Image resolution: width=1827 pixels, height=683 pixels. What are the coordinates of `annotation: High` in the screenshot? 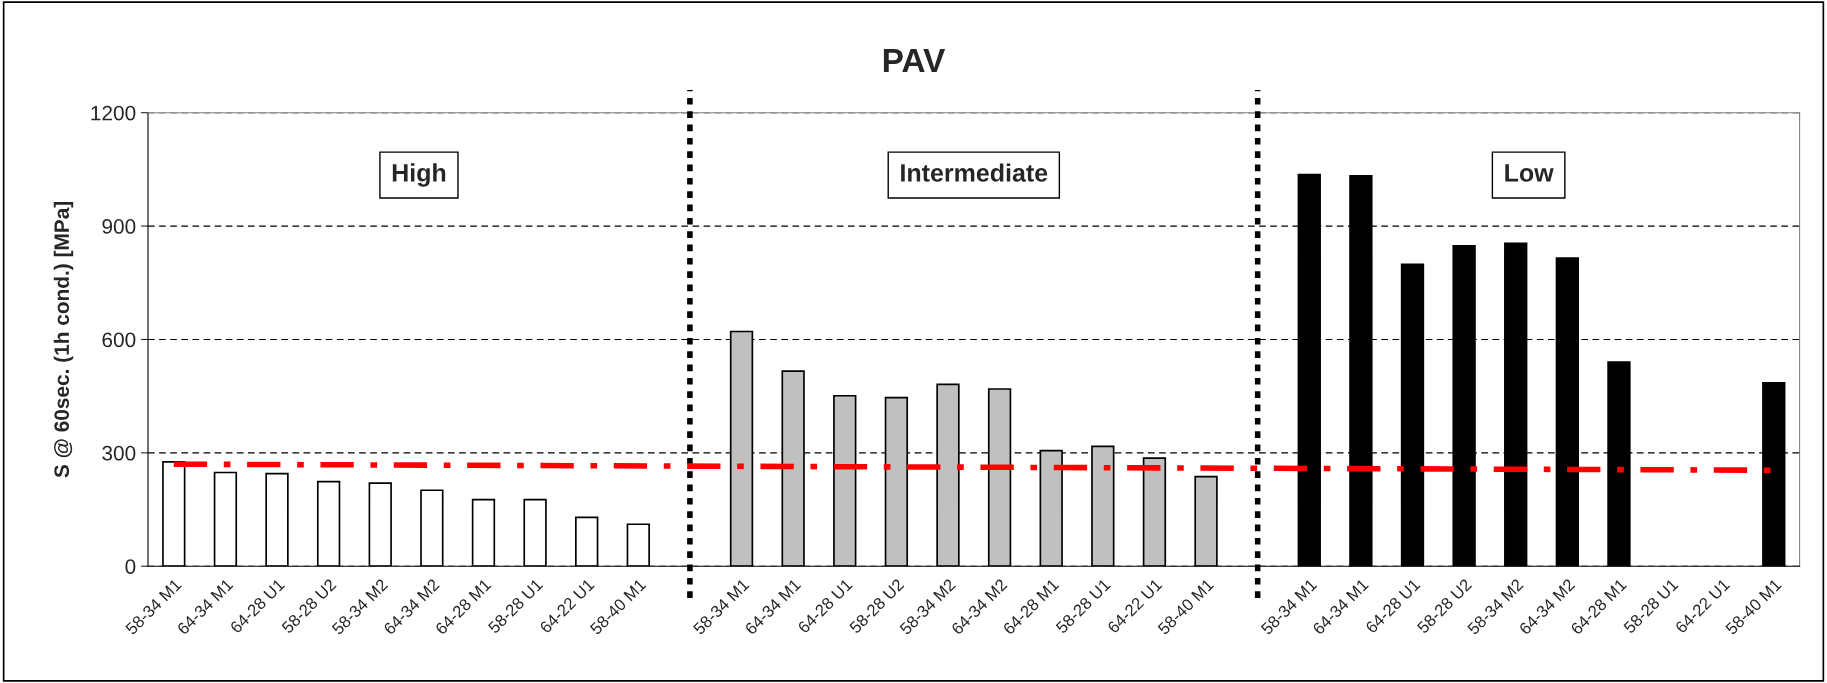 It's located at (419, 175).